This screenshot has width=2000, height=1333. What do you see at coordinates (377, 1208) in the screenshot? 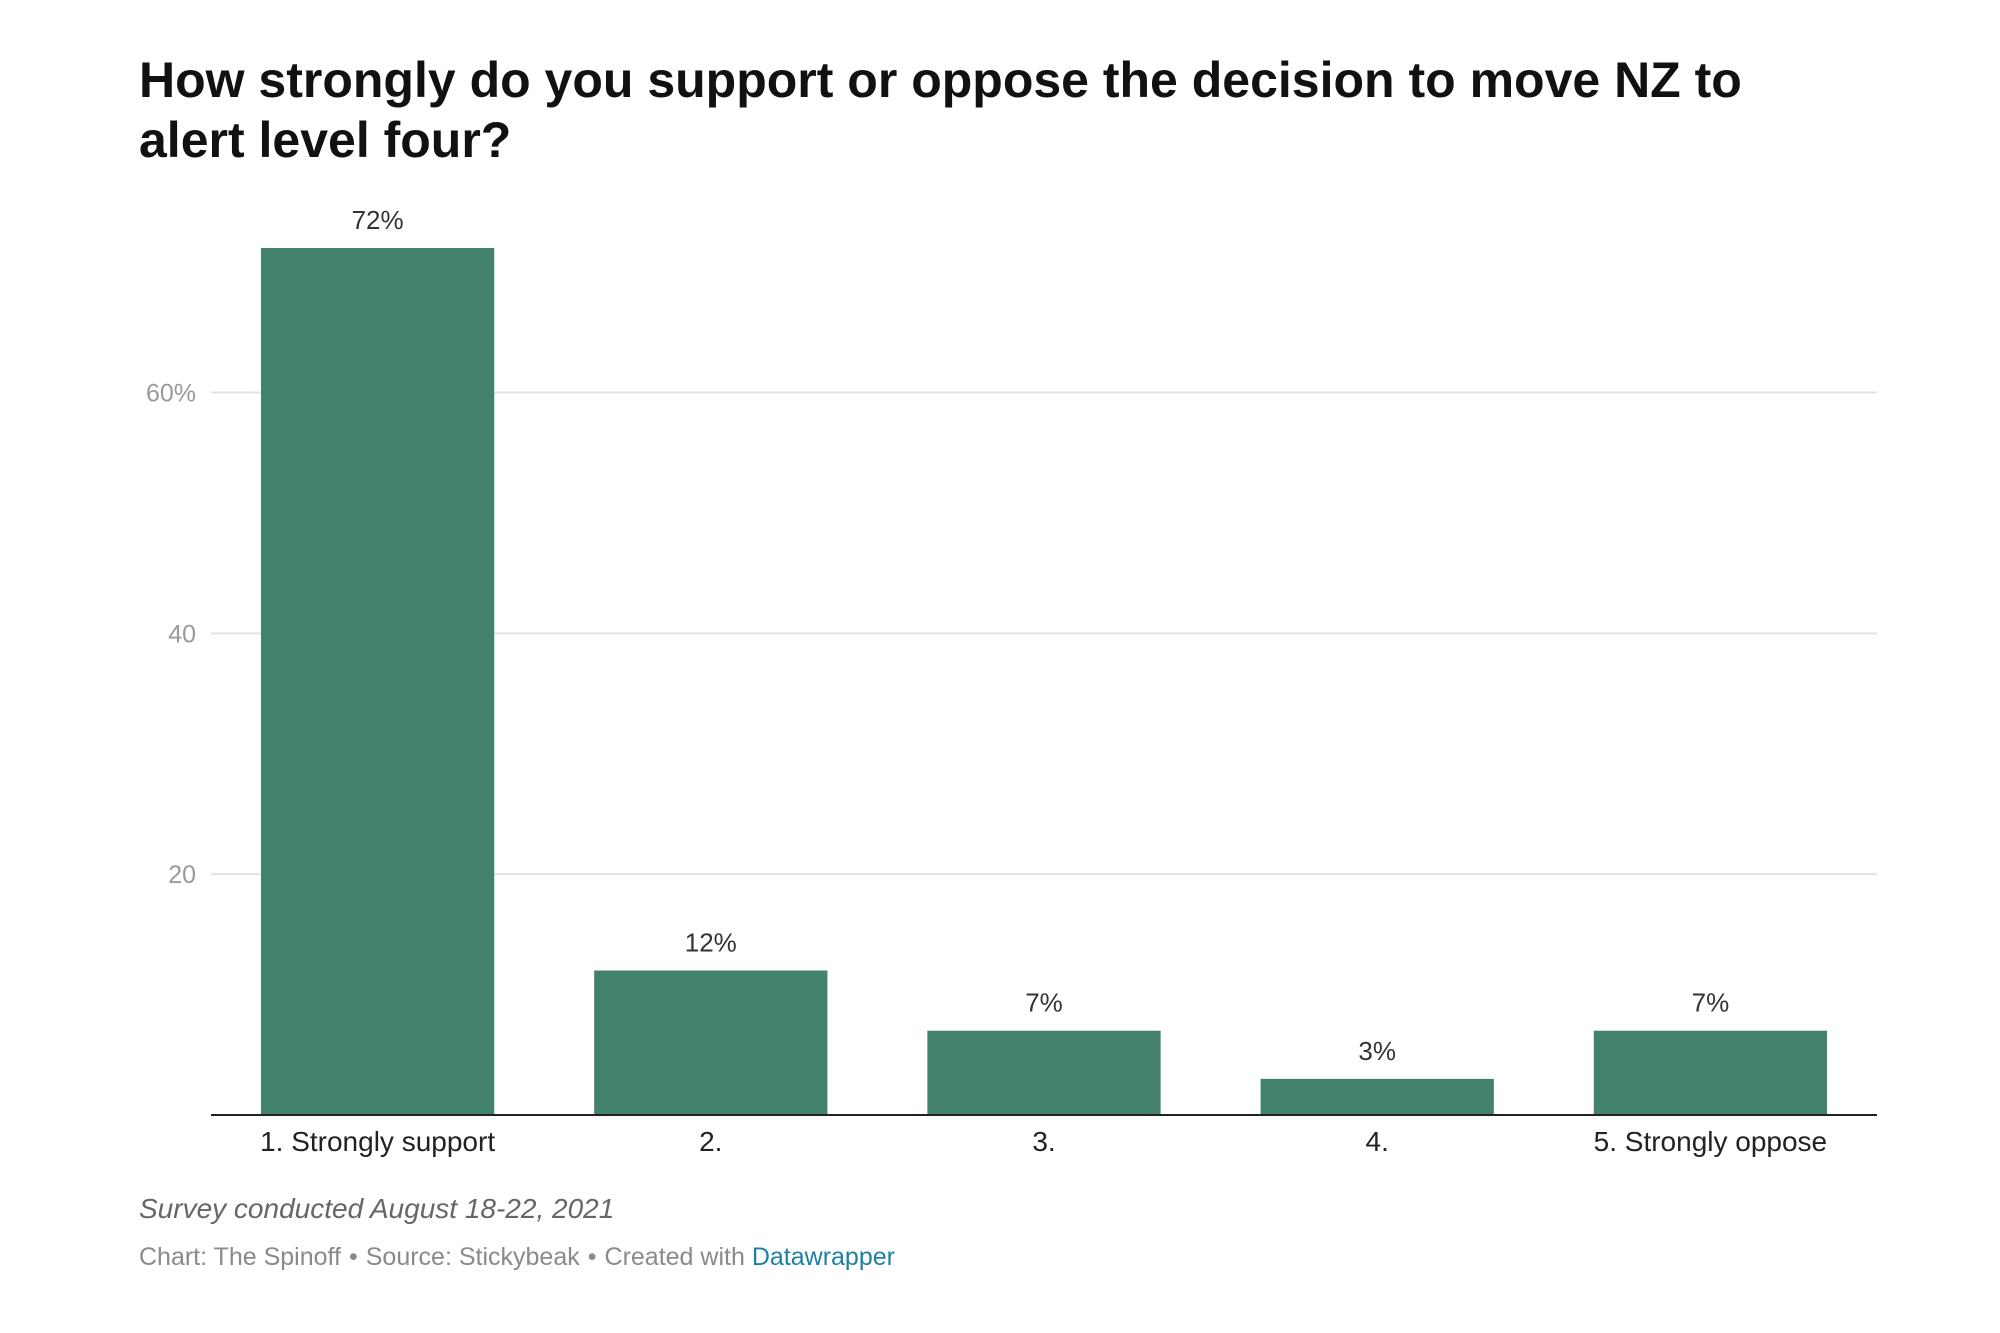
I see `survey-note: Survey conducted August 18-22, 2021` at bounding box center [377, 1208].